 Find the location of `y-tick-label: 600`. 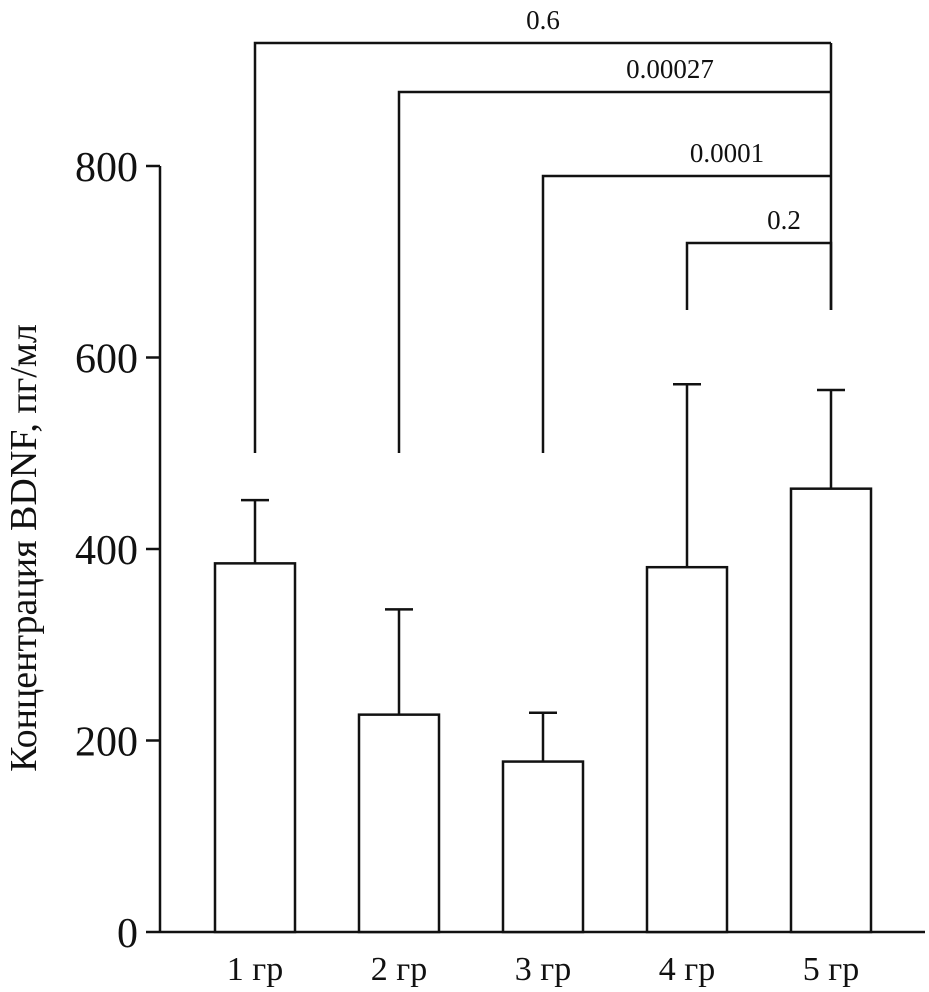

y-tick-label: 600 is located at coordinates (106, 360).